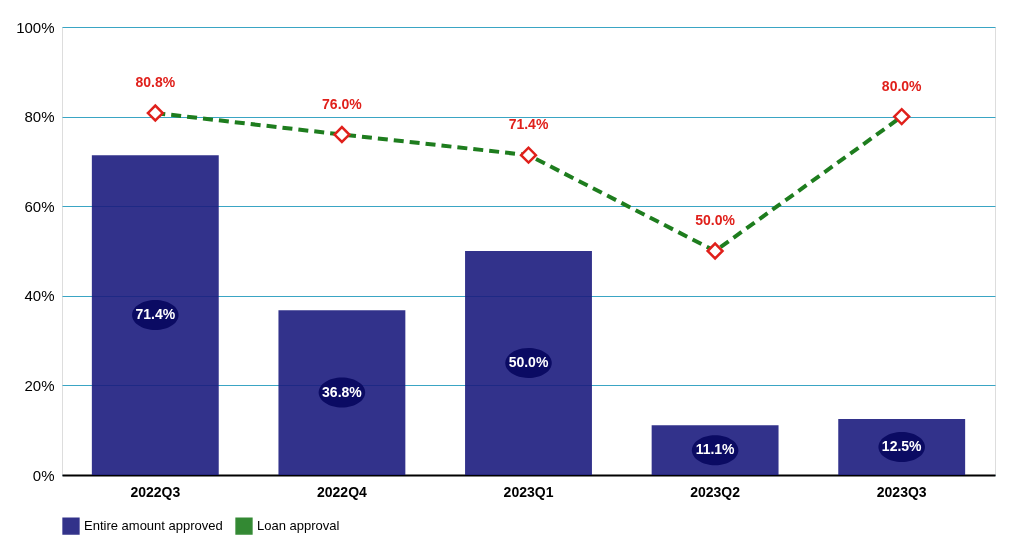 This screenshot has height=553, width=1019. Describe the element at coordinates (153, 526) in the screenshot. I see `legend-label: Entire amount approved` at that location.